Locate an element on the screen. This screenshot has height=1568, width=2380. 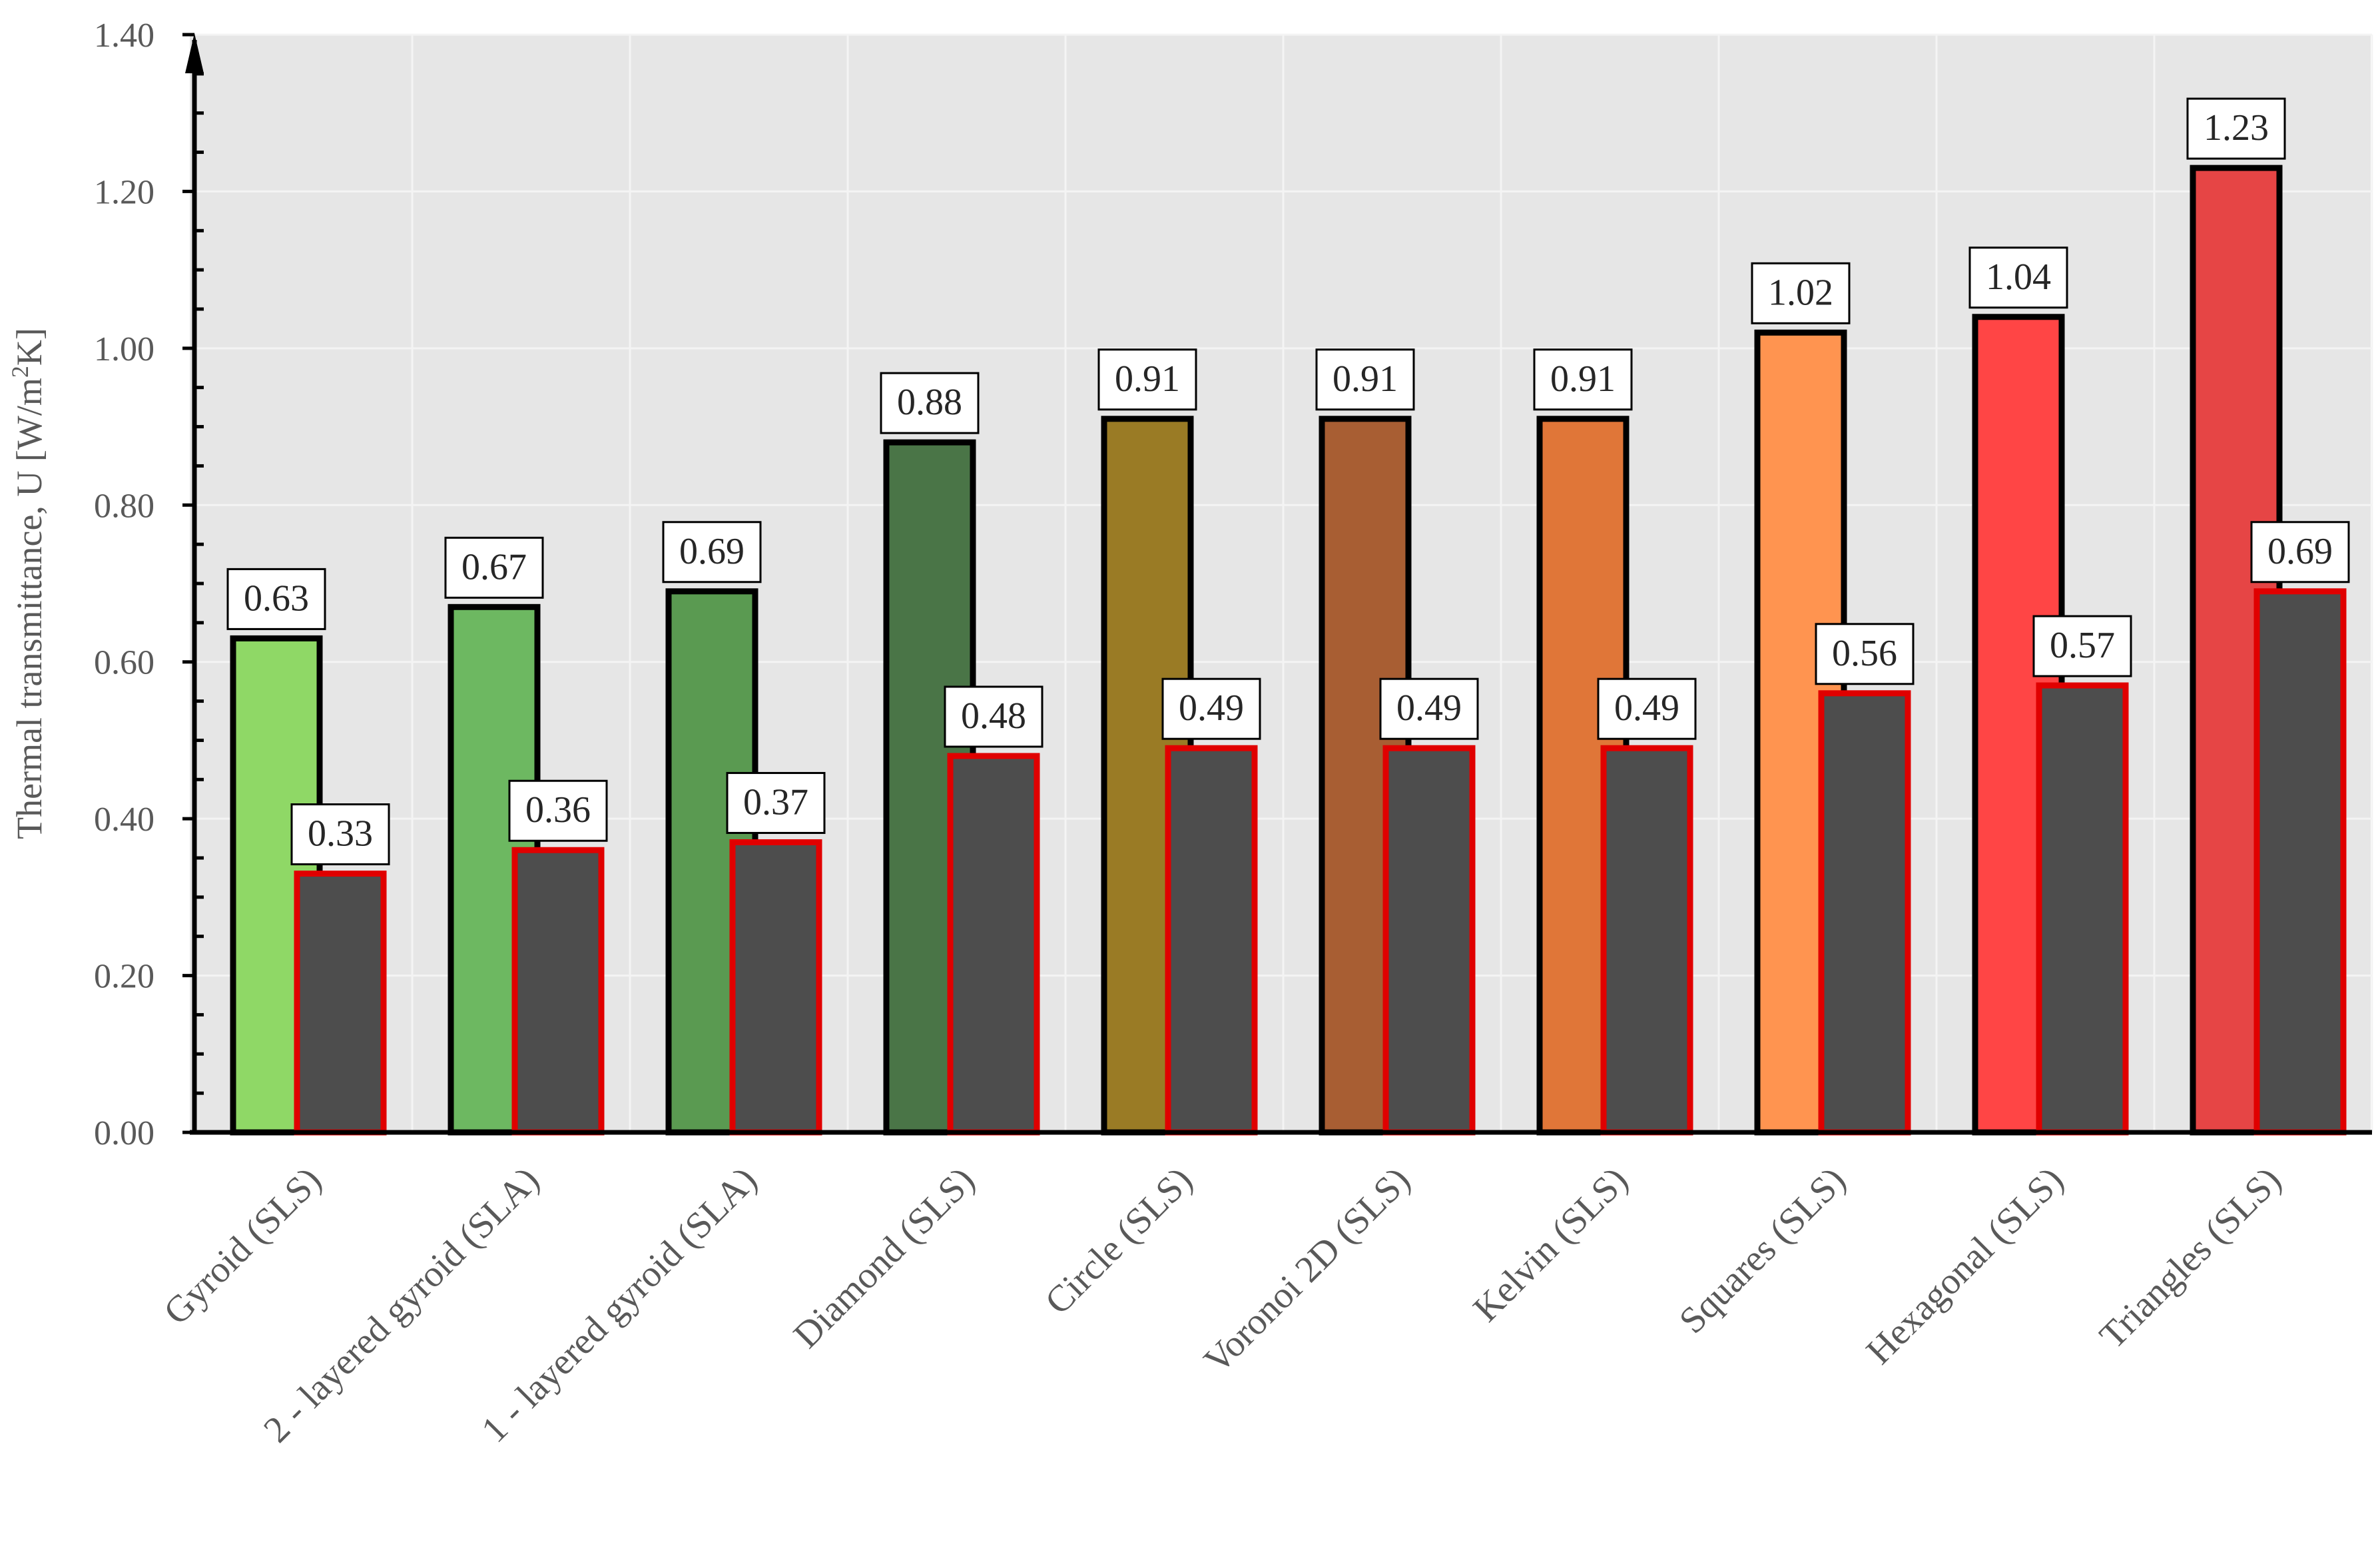
y-axis-title-sup: 2 is located at coordinates (20, 372).